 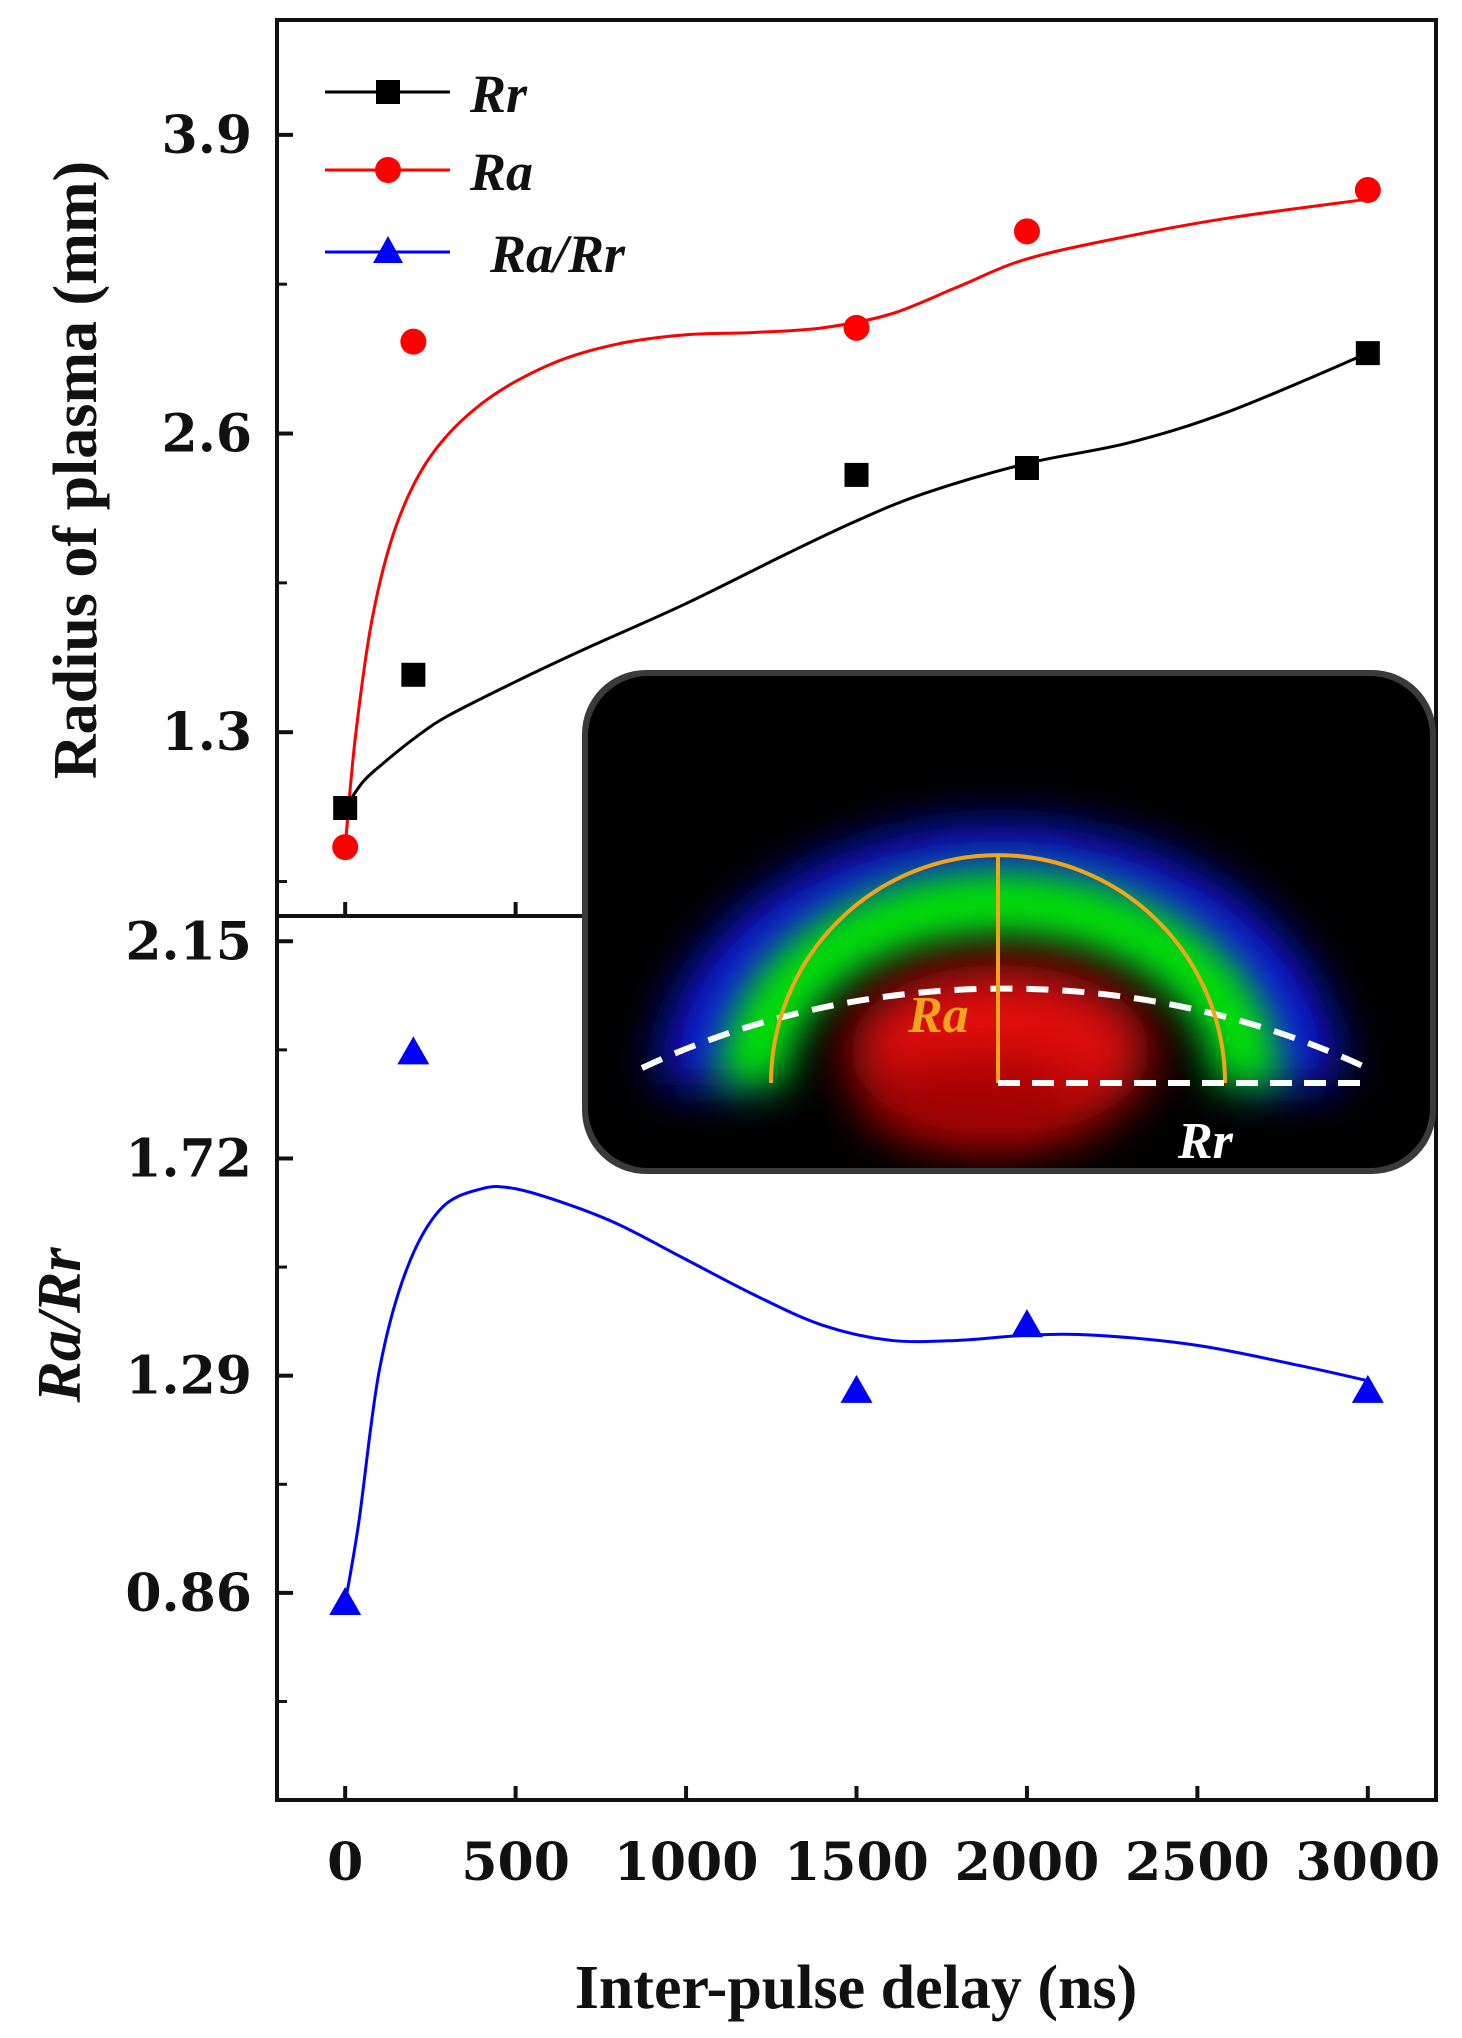 What do you see at coordinates (345, 1862) in the screenshot?
I see `x-tick-label: 0` at bounding box center [345, 1862].